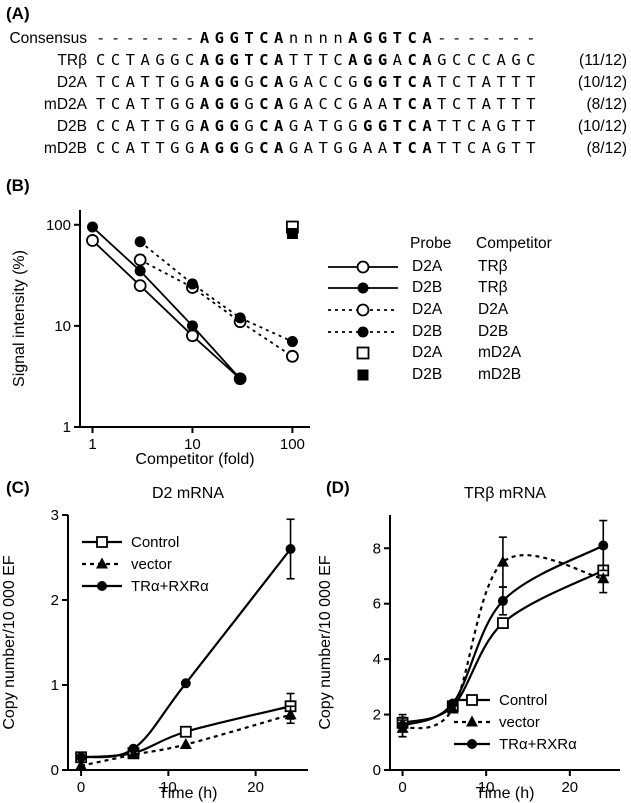 The height and width of the screenshot is (803, 631). What do you see at coordinates (514, 243) in the screenshot?
I see `legend-header-competitor: Competitor` at bounding box center [514, 243].